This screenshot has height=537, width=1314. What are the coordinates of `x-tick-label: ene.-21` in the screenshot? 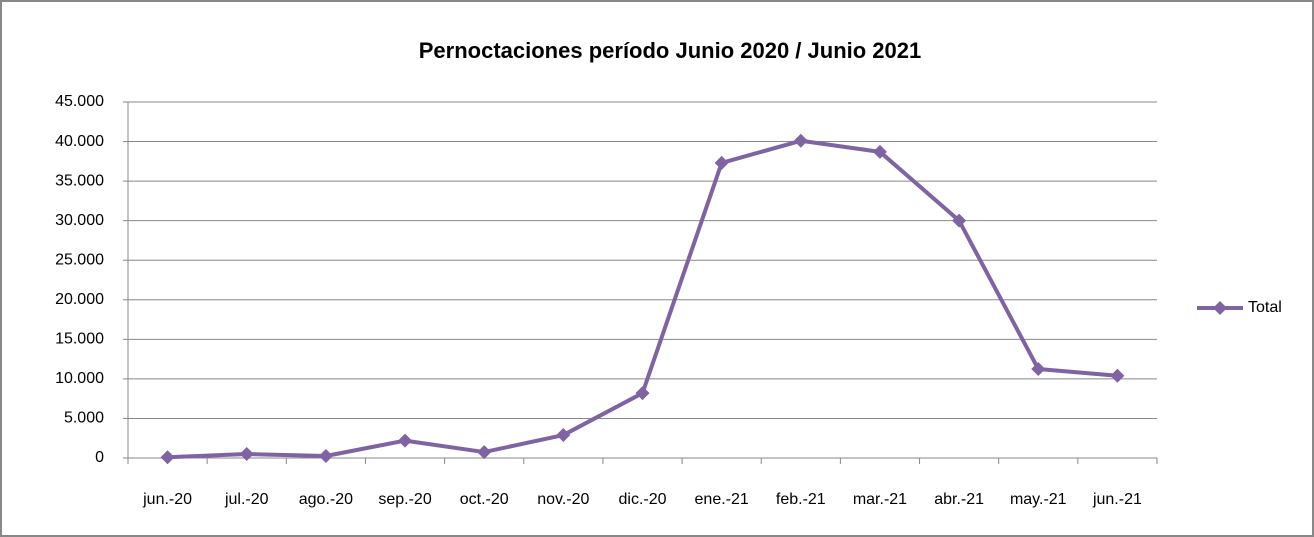 It's located at (722, 499).